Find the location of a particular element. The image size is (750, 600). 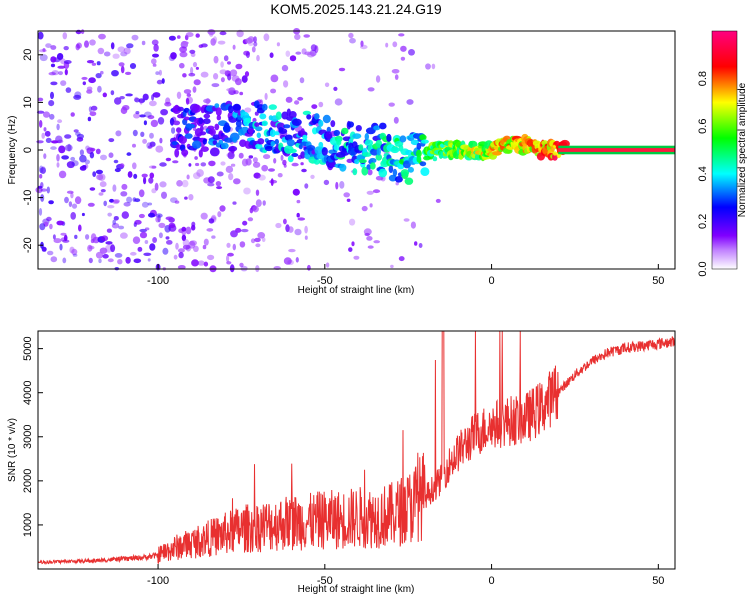

chart-title: KOM5.2025.143.21.24.G19 is located at coordinates (355, 9).